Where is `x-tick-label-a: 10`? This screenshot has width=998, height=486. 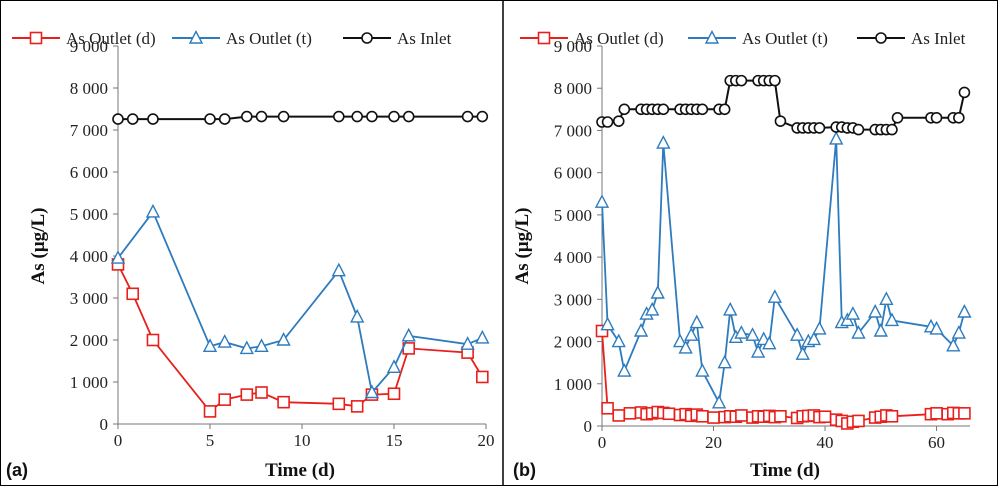
x-tick-label-a: 10 is located at coordinates (302, 440).